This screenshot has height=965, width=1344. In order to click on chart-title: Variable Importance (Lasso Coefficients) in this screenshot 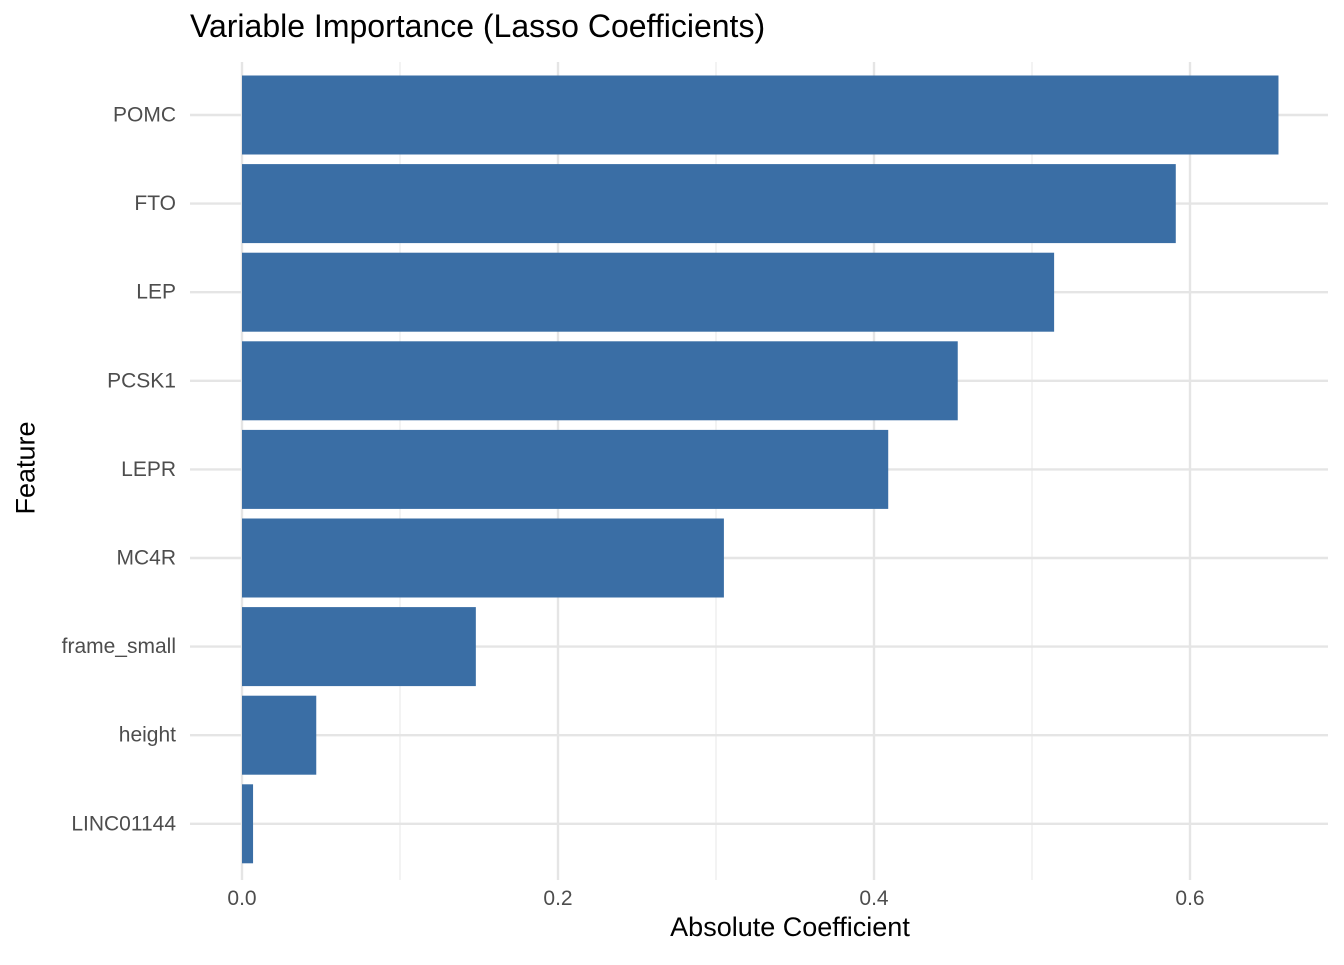, I will do `click(478, 26)`.